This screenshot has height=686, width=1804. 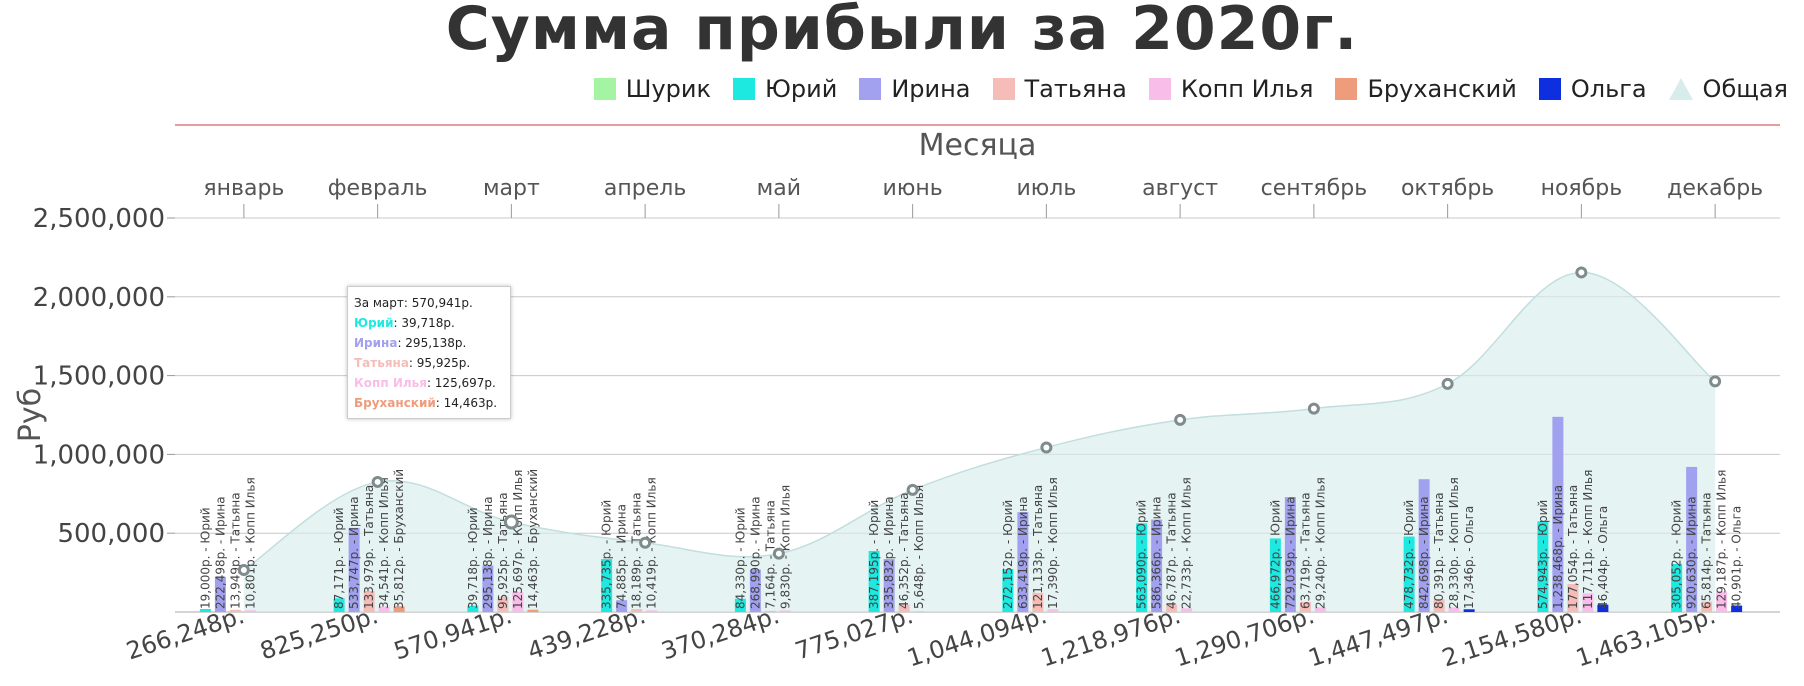 I want to click on legend-label: Татьяна, so click(x=1075, y=89).